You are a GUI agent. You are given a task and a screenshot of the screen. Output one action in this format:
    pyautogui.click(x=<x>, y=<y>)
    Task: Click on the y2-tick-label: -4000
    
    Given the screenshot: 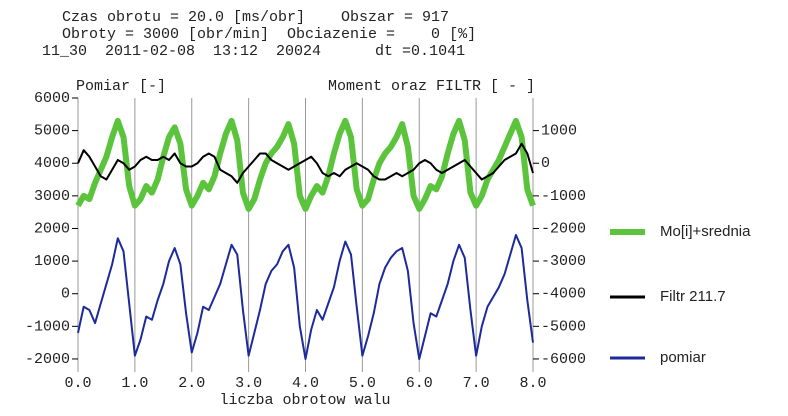 What is the action you would take?
    pyautogui.click(x=563, y=294)
    